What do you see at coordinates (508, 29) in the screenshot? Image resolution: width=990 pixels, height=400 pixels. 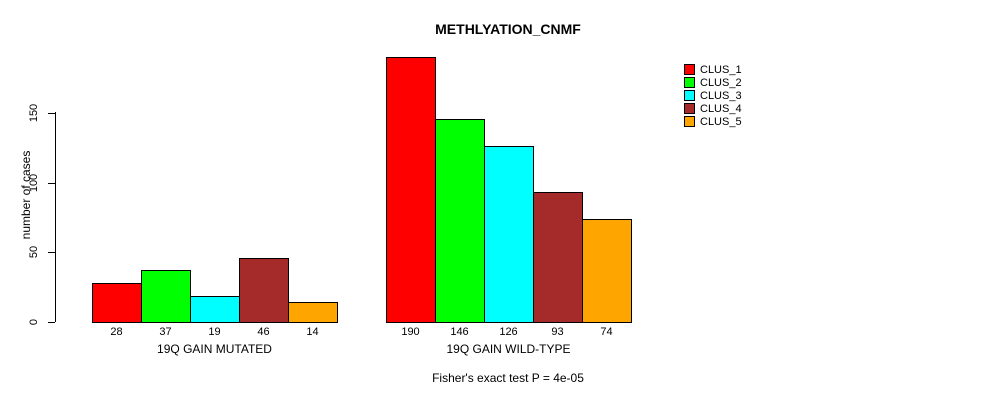 I see `chart-title: METHLYATION_CNMF` at bounding box center [508, 29].